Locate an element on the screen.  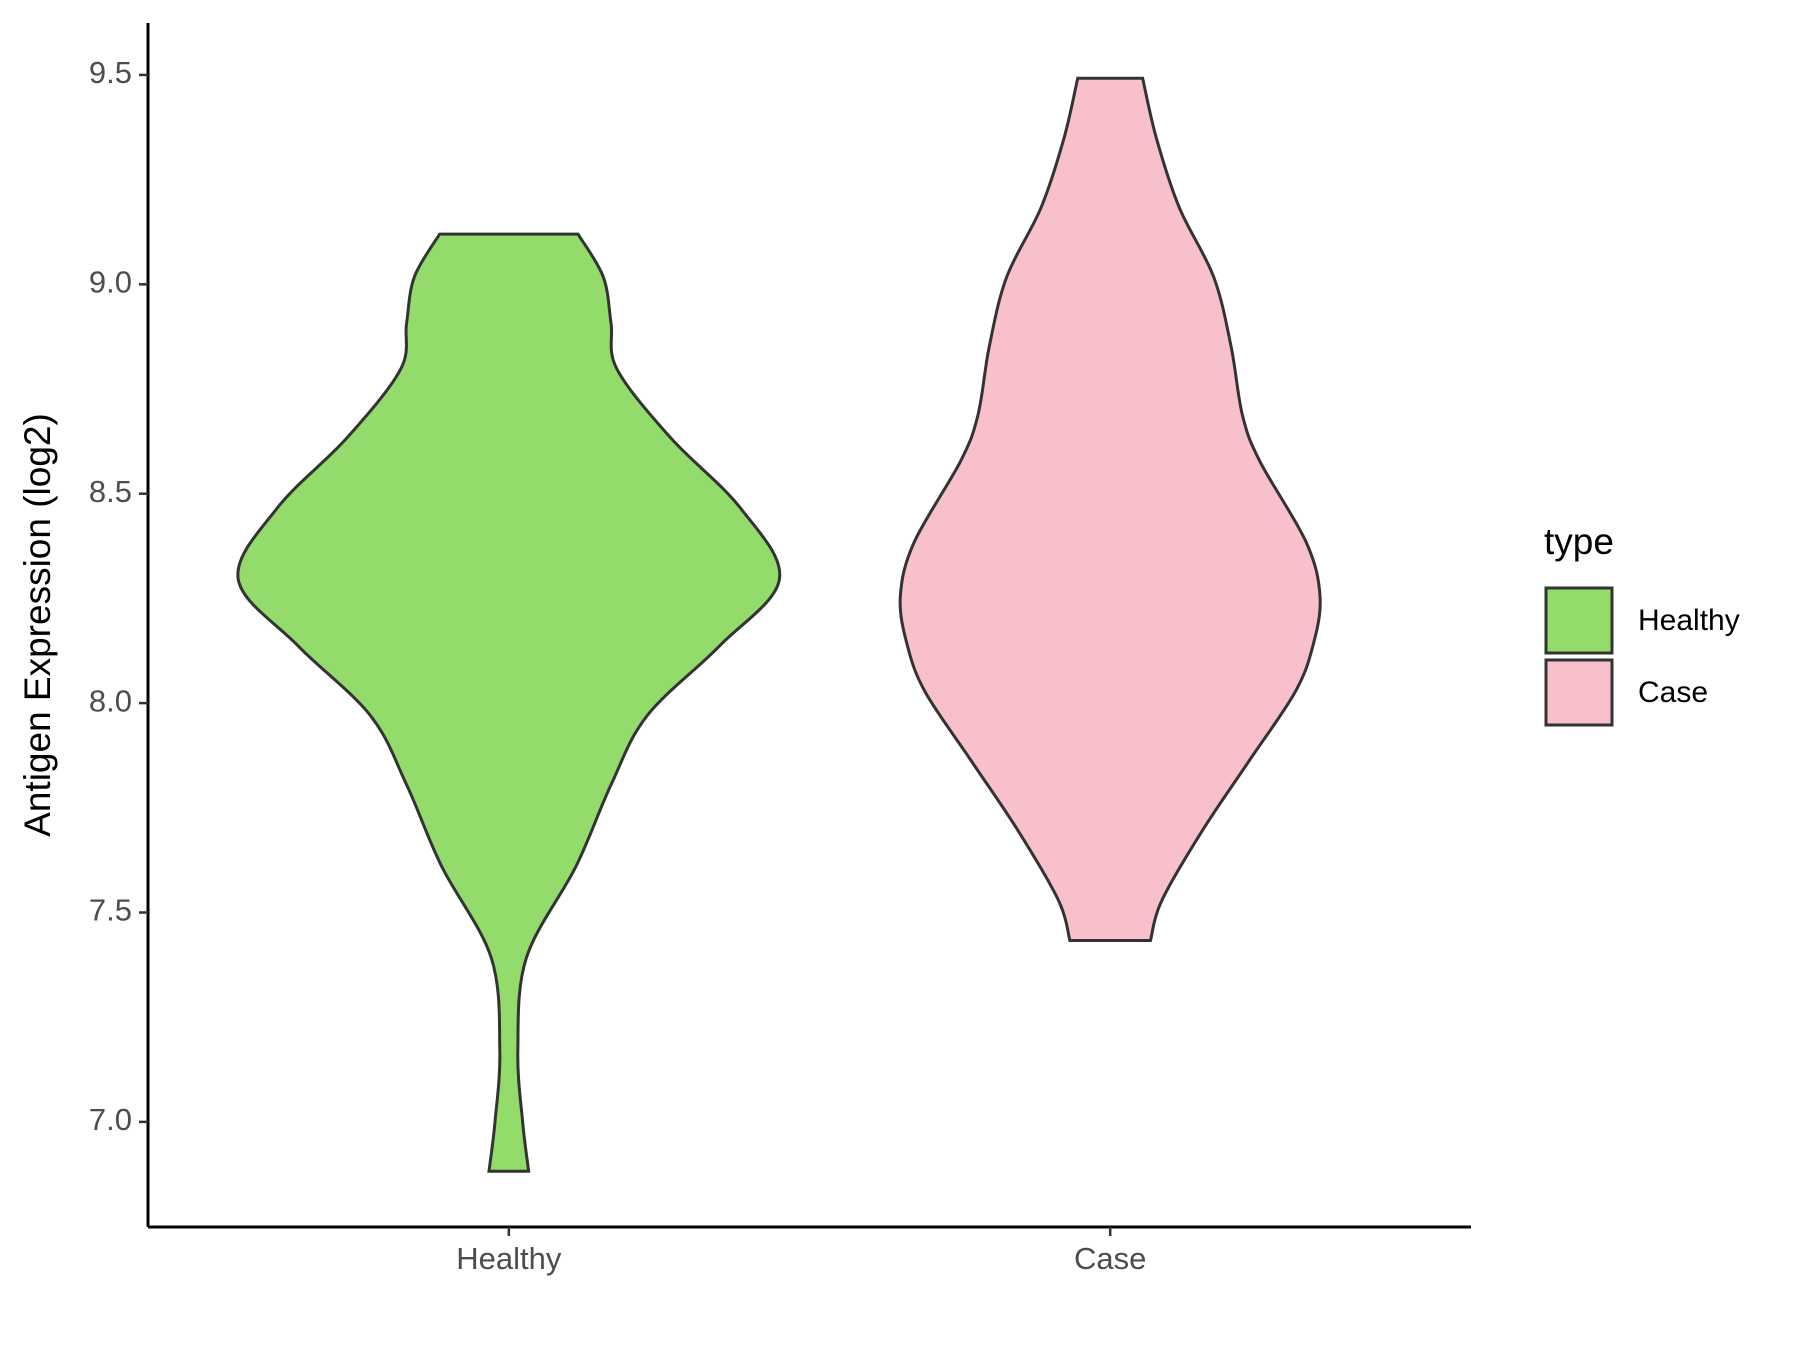
y-tick-label: 9.0 is located at coordinates (110, 282).